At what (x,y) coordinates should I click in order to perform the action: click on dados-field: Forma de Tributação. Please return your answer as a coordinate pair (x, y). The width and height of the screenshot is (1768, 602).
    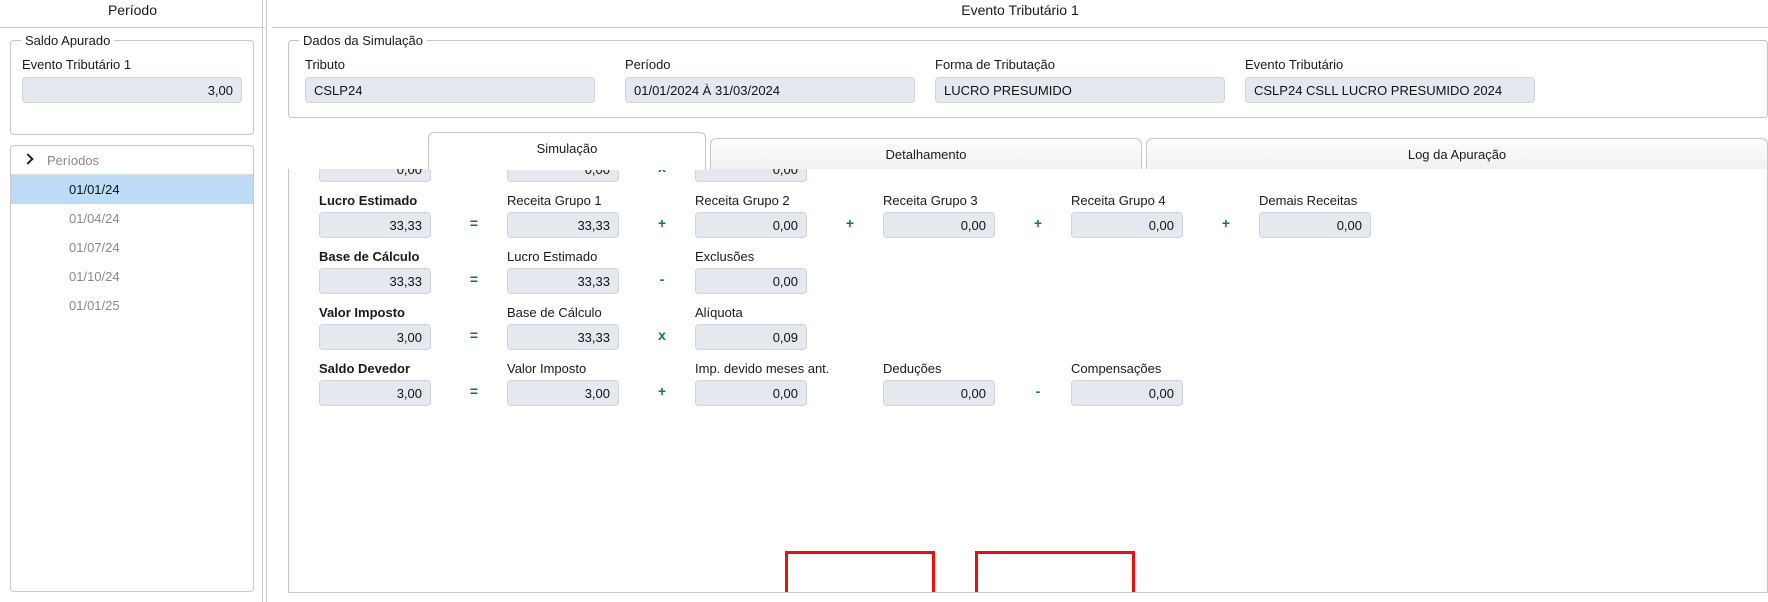
    Looking at the image, I should click on (1080, 80).